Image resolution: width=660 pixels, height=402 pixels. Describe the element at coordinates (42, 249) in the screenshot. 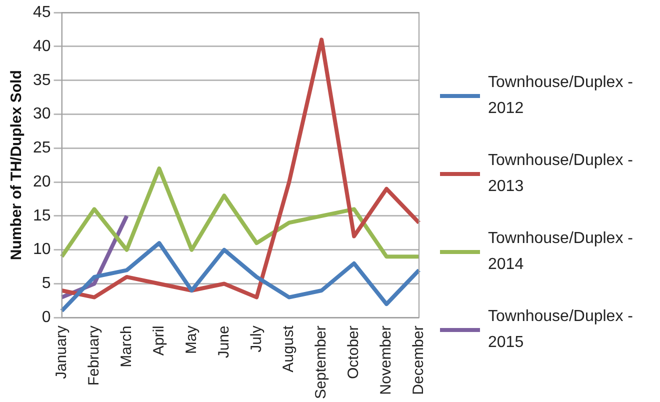

I see `y-tick-label: 10` at that location.